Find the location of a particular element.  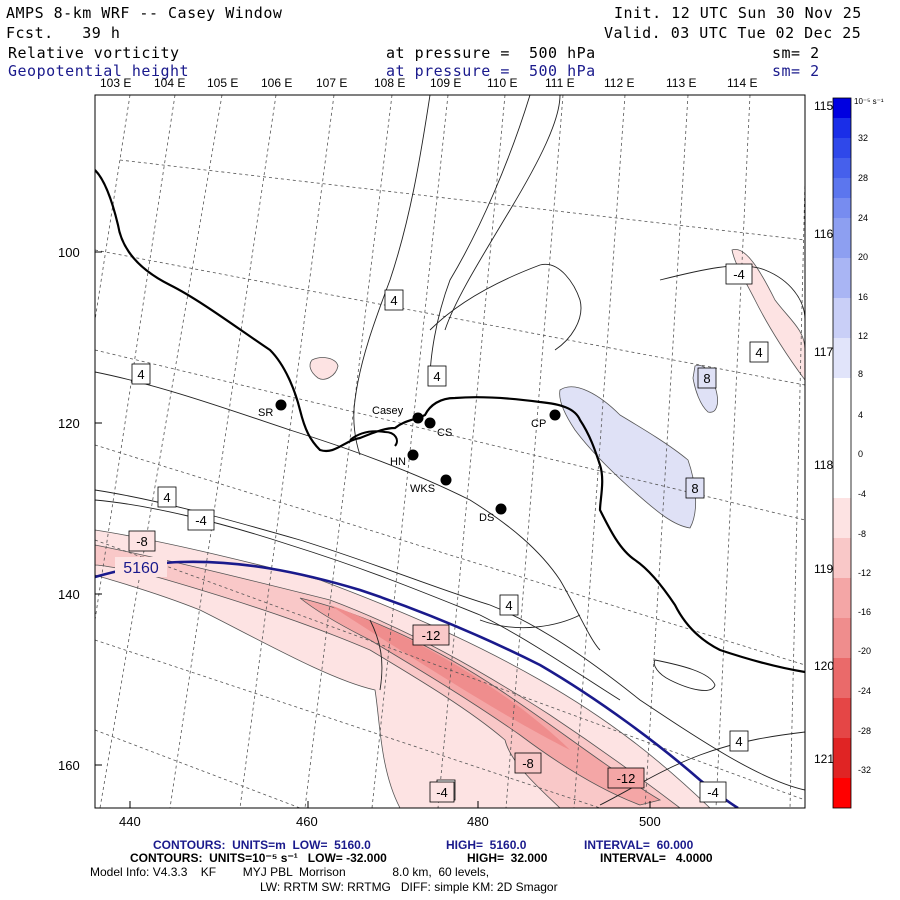

footer-height-info: CONTOURS: UNITS=m LOW= 5160.0 is located at coordinates (262, 845).